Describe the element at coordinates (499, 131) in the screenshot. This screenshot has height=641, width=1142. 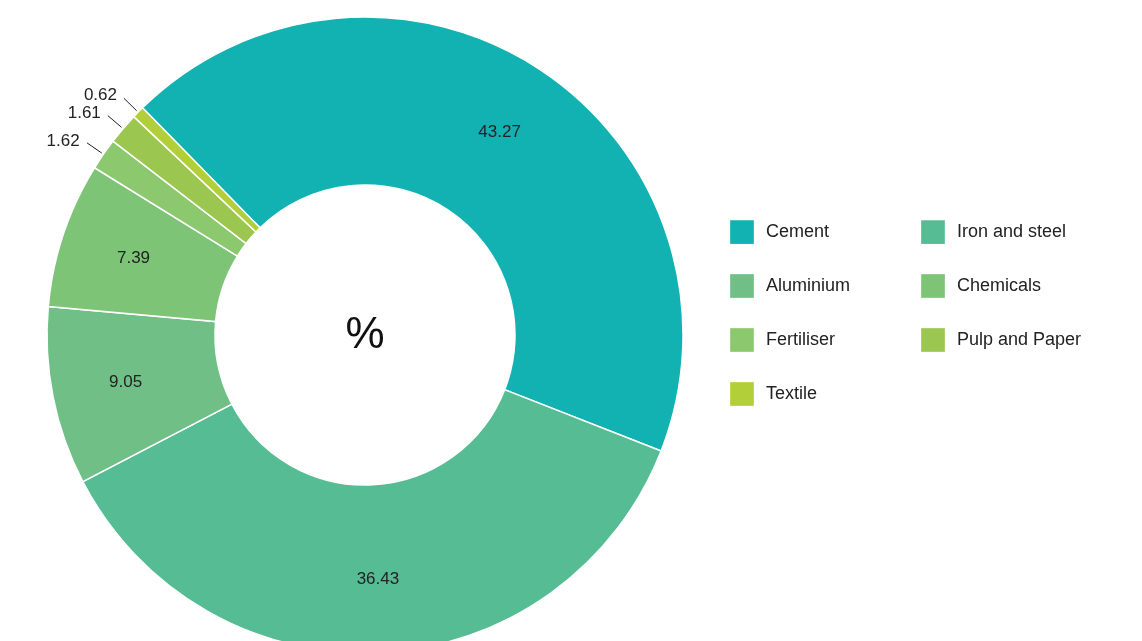
I see `data-label: 43.27` at that location.